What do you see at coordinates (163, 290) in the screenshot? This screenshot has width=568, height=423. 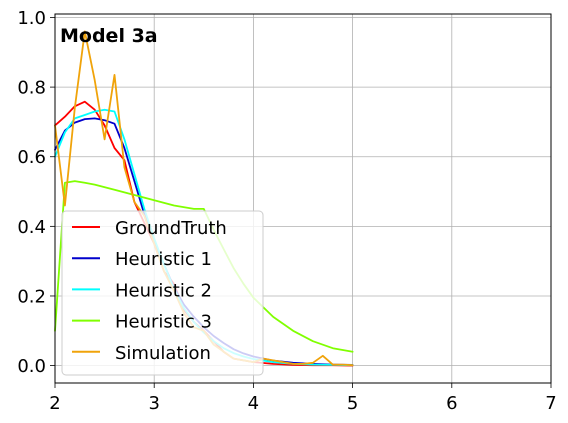 I see `legend-label: Heuristic 2` at bounding box center [163, 290].